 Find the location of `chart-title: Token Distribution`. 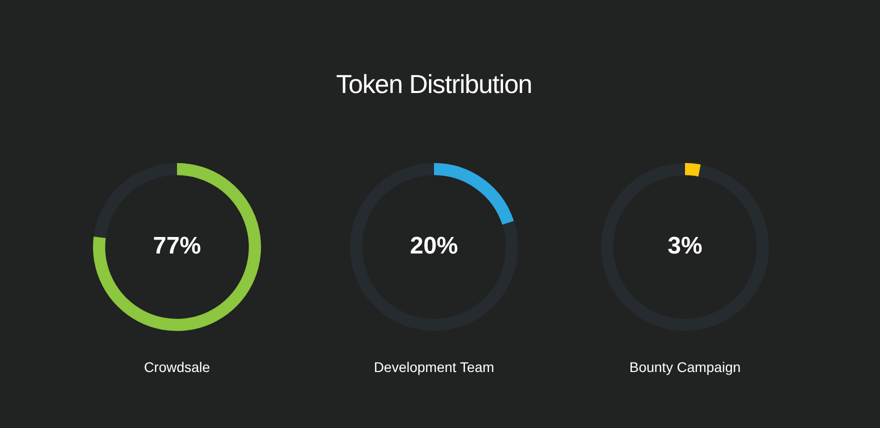

chart-title: Token Distribution is located at coordinates (434, 84).